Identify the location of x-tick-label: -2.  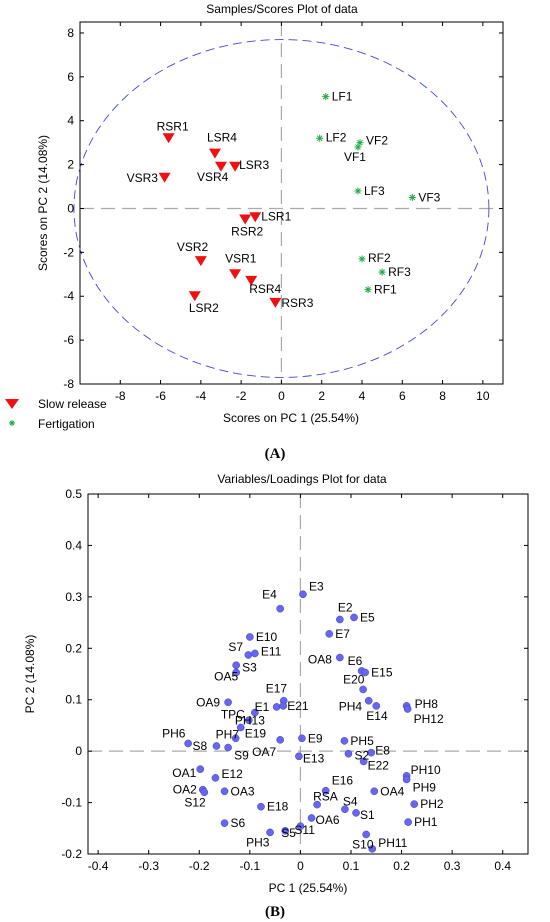
(241, 396).